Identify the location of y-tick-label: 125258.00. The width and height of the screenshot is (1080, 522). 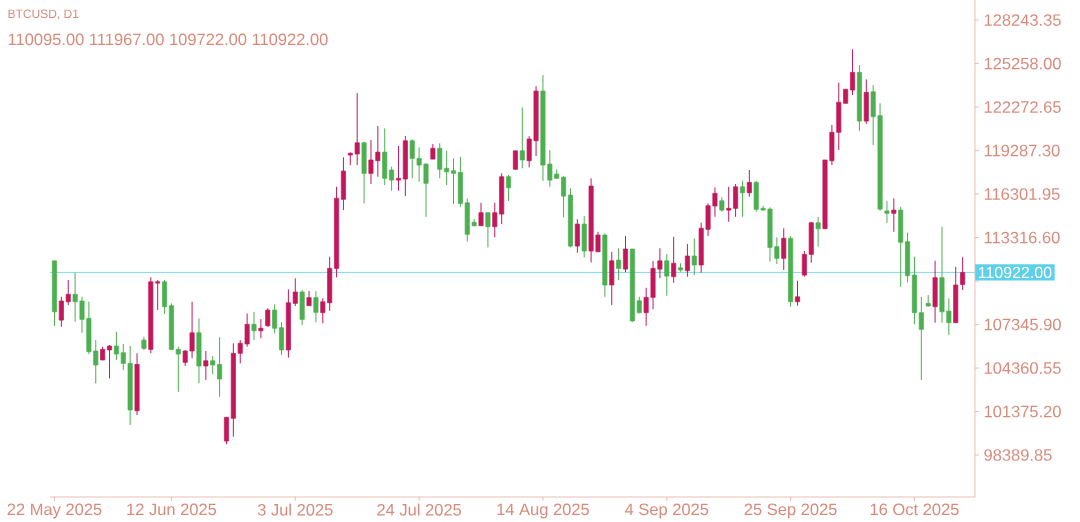
(1022, 63).